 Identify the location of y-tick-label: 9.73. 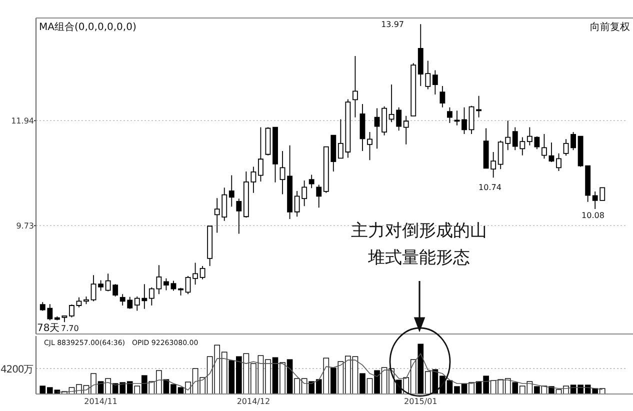
(25, 226).